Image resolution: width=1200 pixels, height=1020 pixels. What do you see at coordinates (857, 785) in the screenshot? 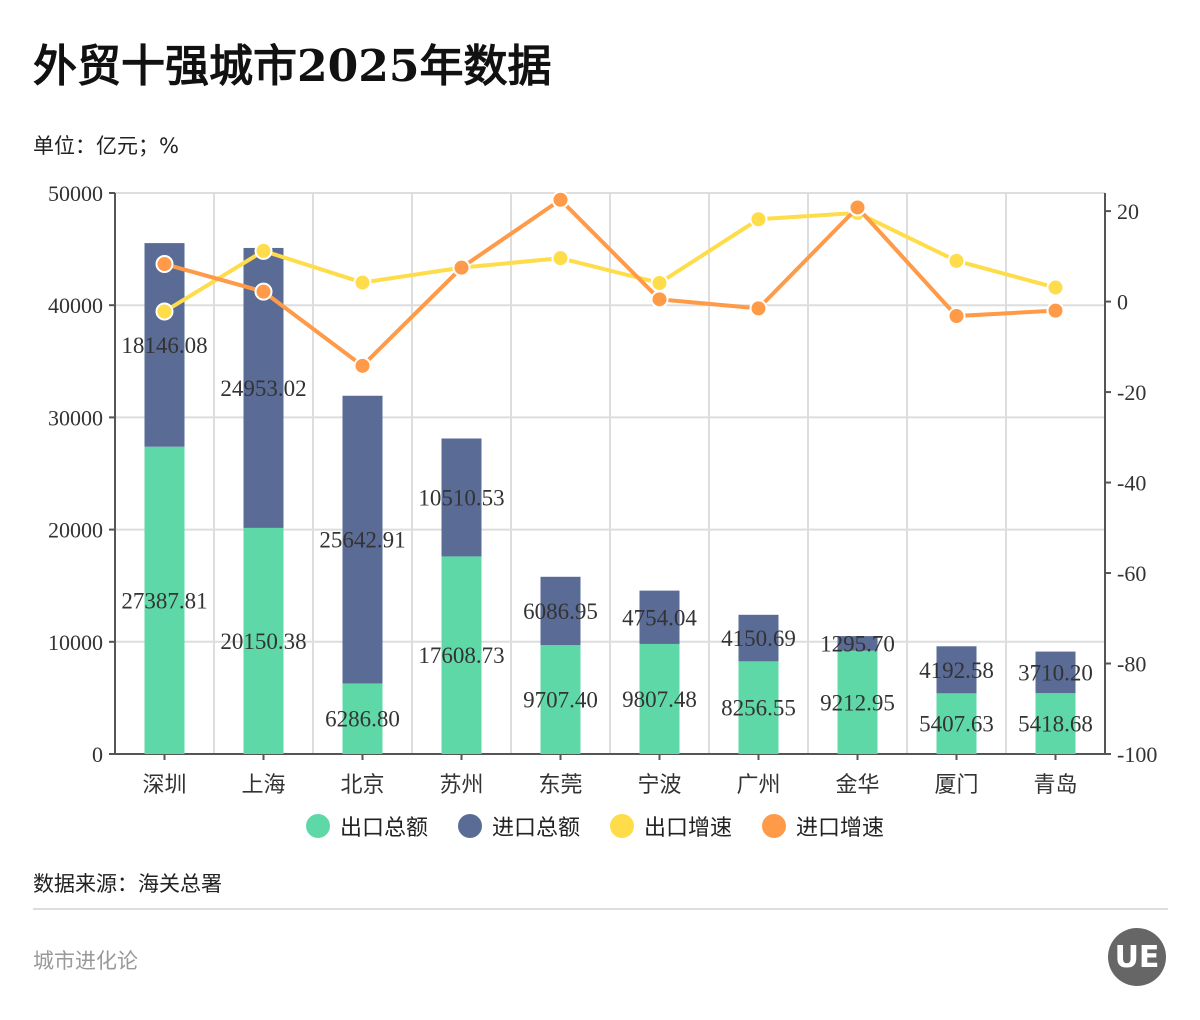
I see `x-tick-label: 金华` at bounding box center [857, 785].